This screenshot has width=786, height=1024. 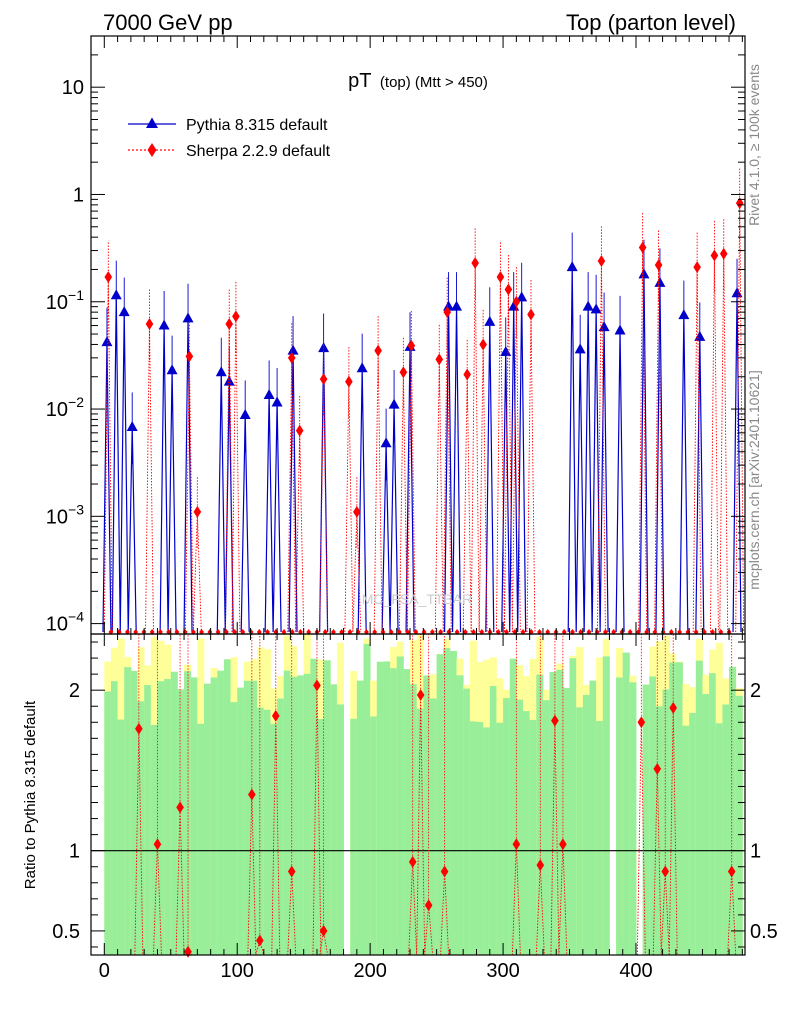 What do you see at coordinates (434, 82) in the screenshot?
I see `plot-title-sub: (top) (Mtt > 450)` at bounding box center [434, 82].